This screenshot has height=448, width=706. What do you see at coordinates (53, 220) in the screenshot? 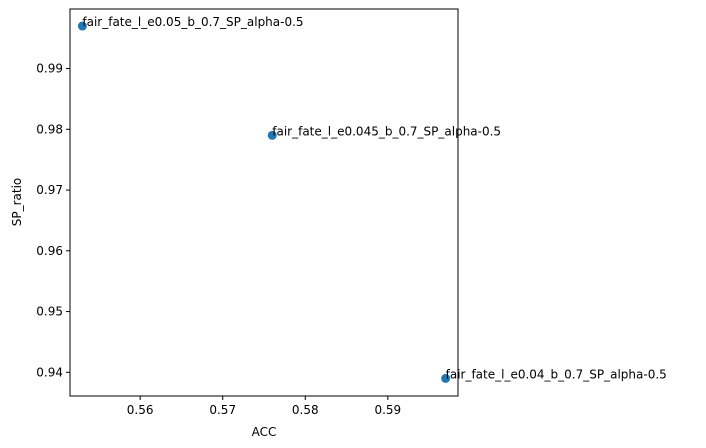
I see `y-axis: 0.94 0.95 0.96 0.97 0.98 0.99` at bounding box center [53, 220].